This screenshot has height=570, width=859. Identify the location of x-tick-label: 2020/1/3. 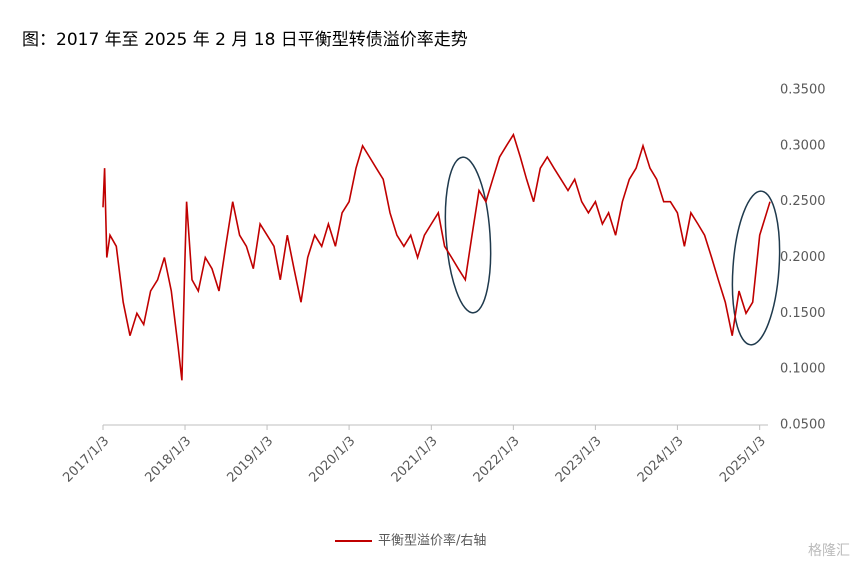
(332, 460).